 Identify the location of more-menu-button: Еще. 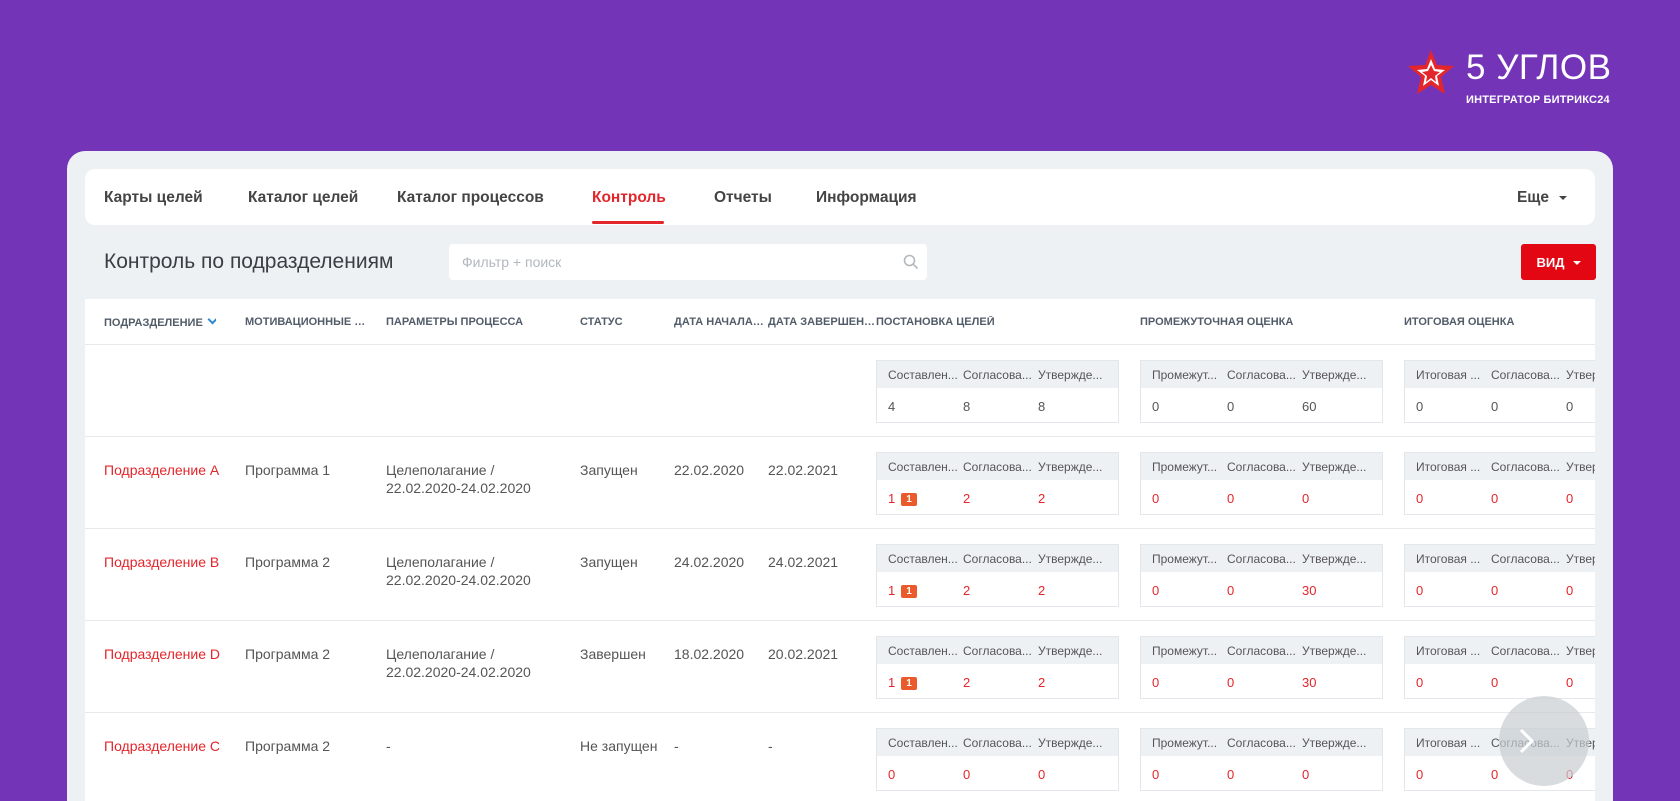
(1542, 198).